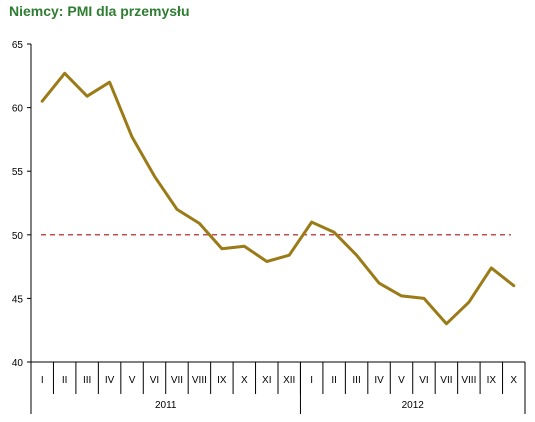 Image resolution: width=535 pixels, height=422 pixels. I want to click on y-tick-label: 65, so click(18, 45).